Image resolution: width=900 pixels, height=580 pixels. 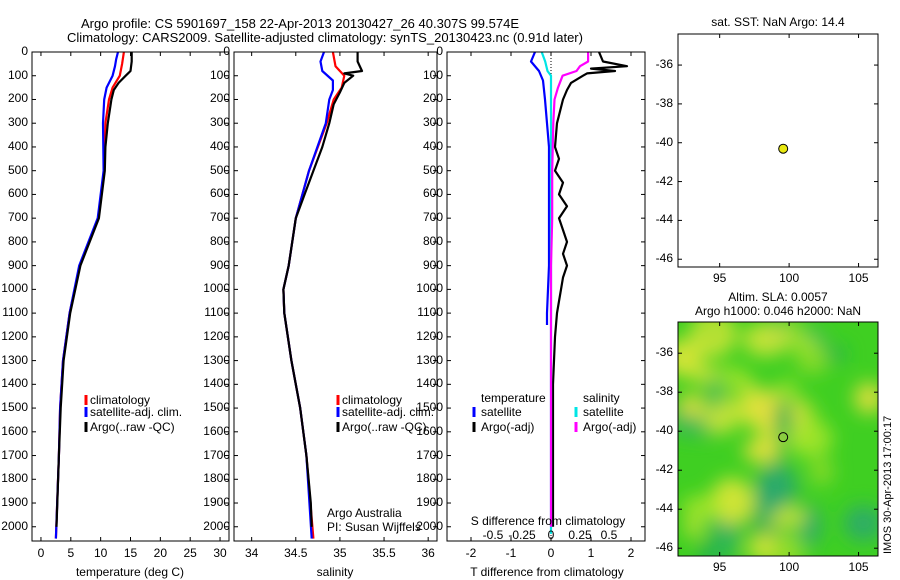 I want to click on salinity-ytick-label-9: 900, so click(x=219, y=264).